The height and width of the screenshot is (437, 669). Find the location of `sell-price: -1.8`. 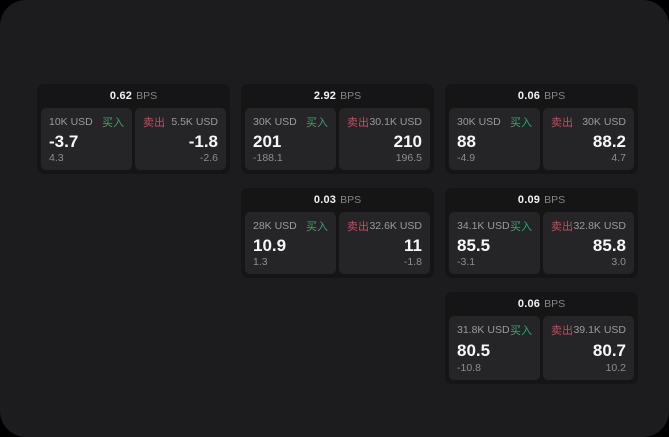

sell-price: -1.8 is located at coordinates (203, 141).